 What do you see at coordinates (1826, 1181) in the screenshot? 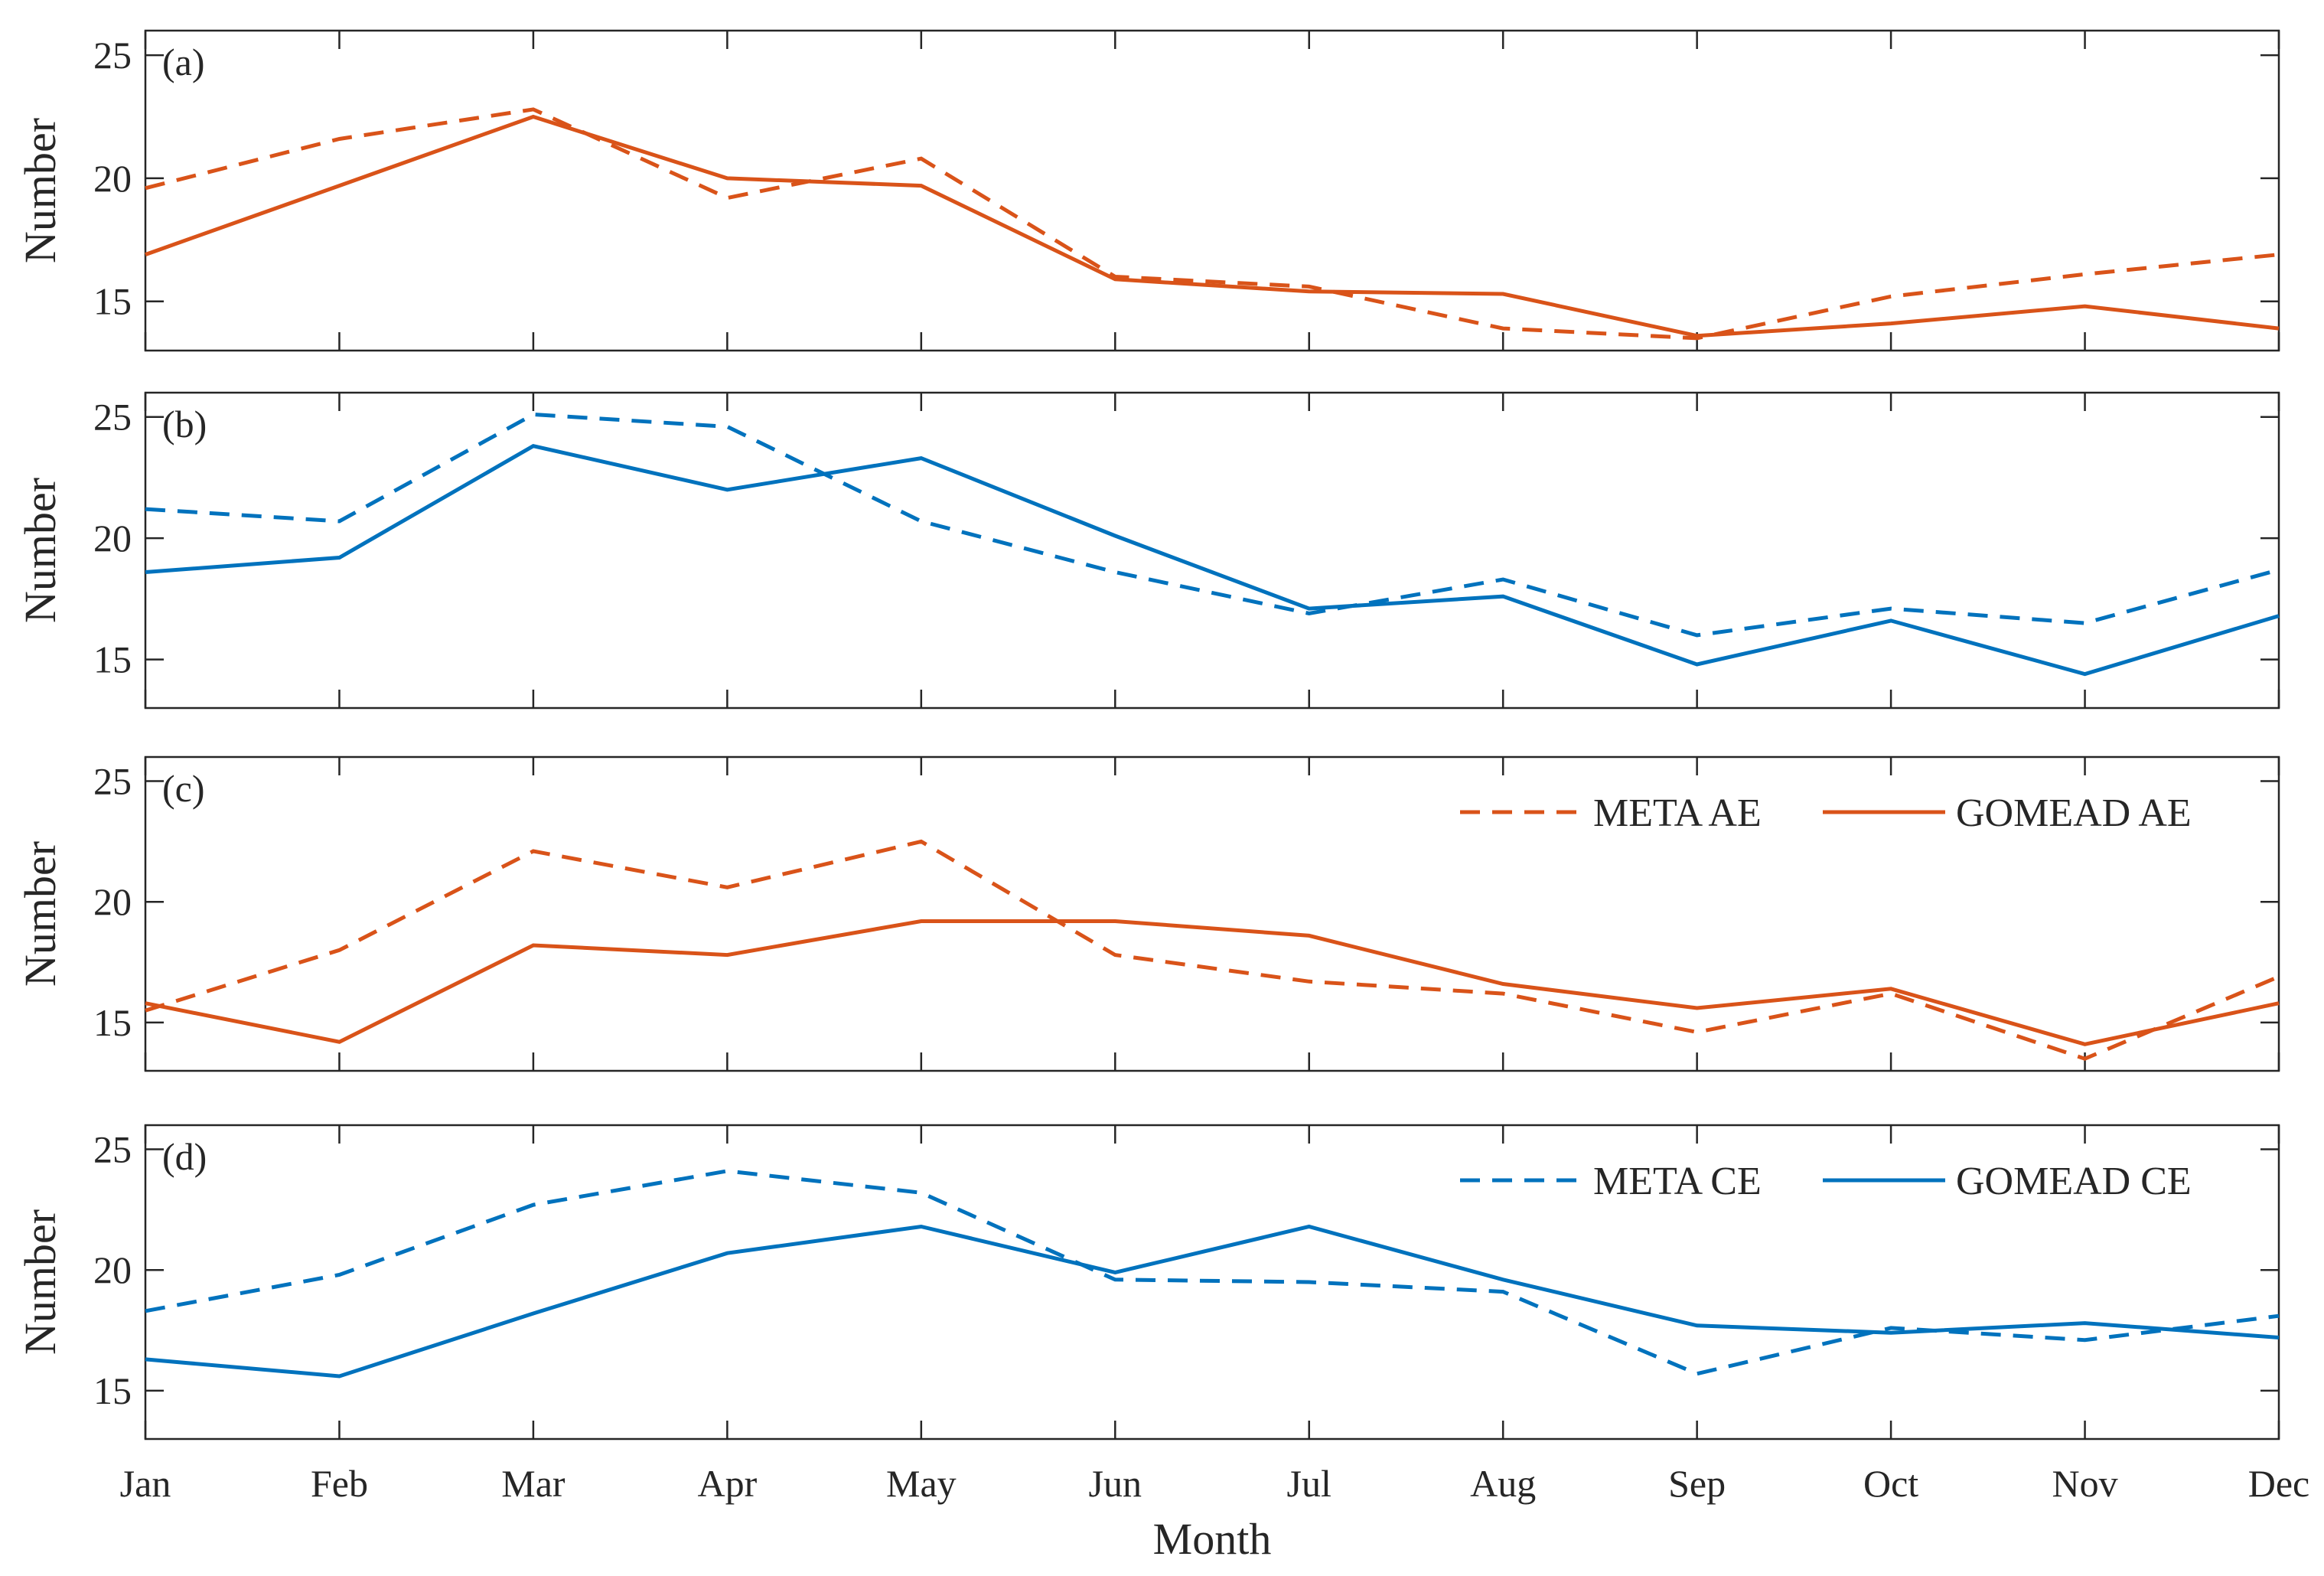
I see `legend: META CE GOMEAD CE` at bounding box center [1826, 1181].